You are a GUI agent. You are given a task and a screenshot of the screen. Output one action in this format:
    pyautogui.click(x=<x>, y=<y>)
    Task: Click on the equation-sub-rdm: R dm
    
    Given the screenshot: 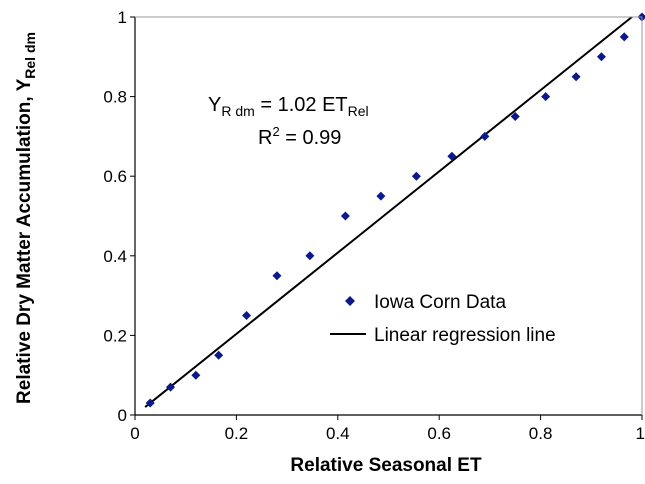 What is the action you would take?
    pyautogui.click(x=237, y=111)
    